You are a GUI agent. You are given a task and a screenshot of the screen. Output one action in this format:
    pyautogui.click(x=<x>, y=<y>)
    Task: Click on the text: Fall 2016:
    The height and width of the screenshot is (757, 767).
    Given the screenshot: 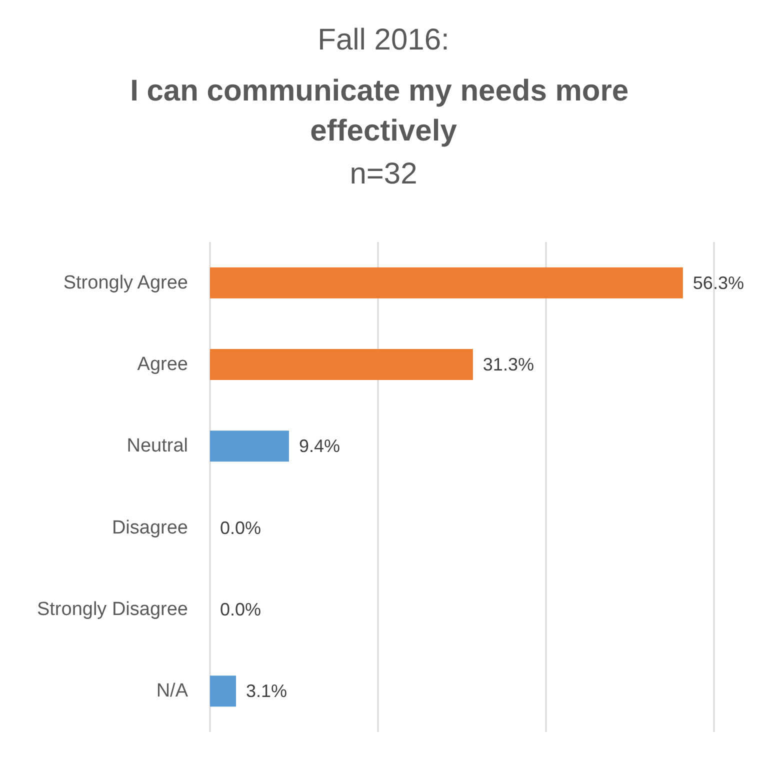 What is the action you would take?
    pyautogui.click(x=384, y=40)
    